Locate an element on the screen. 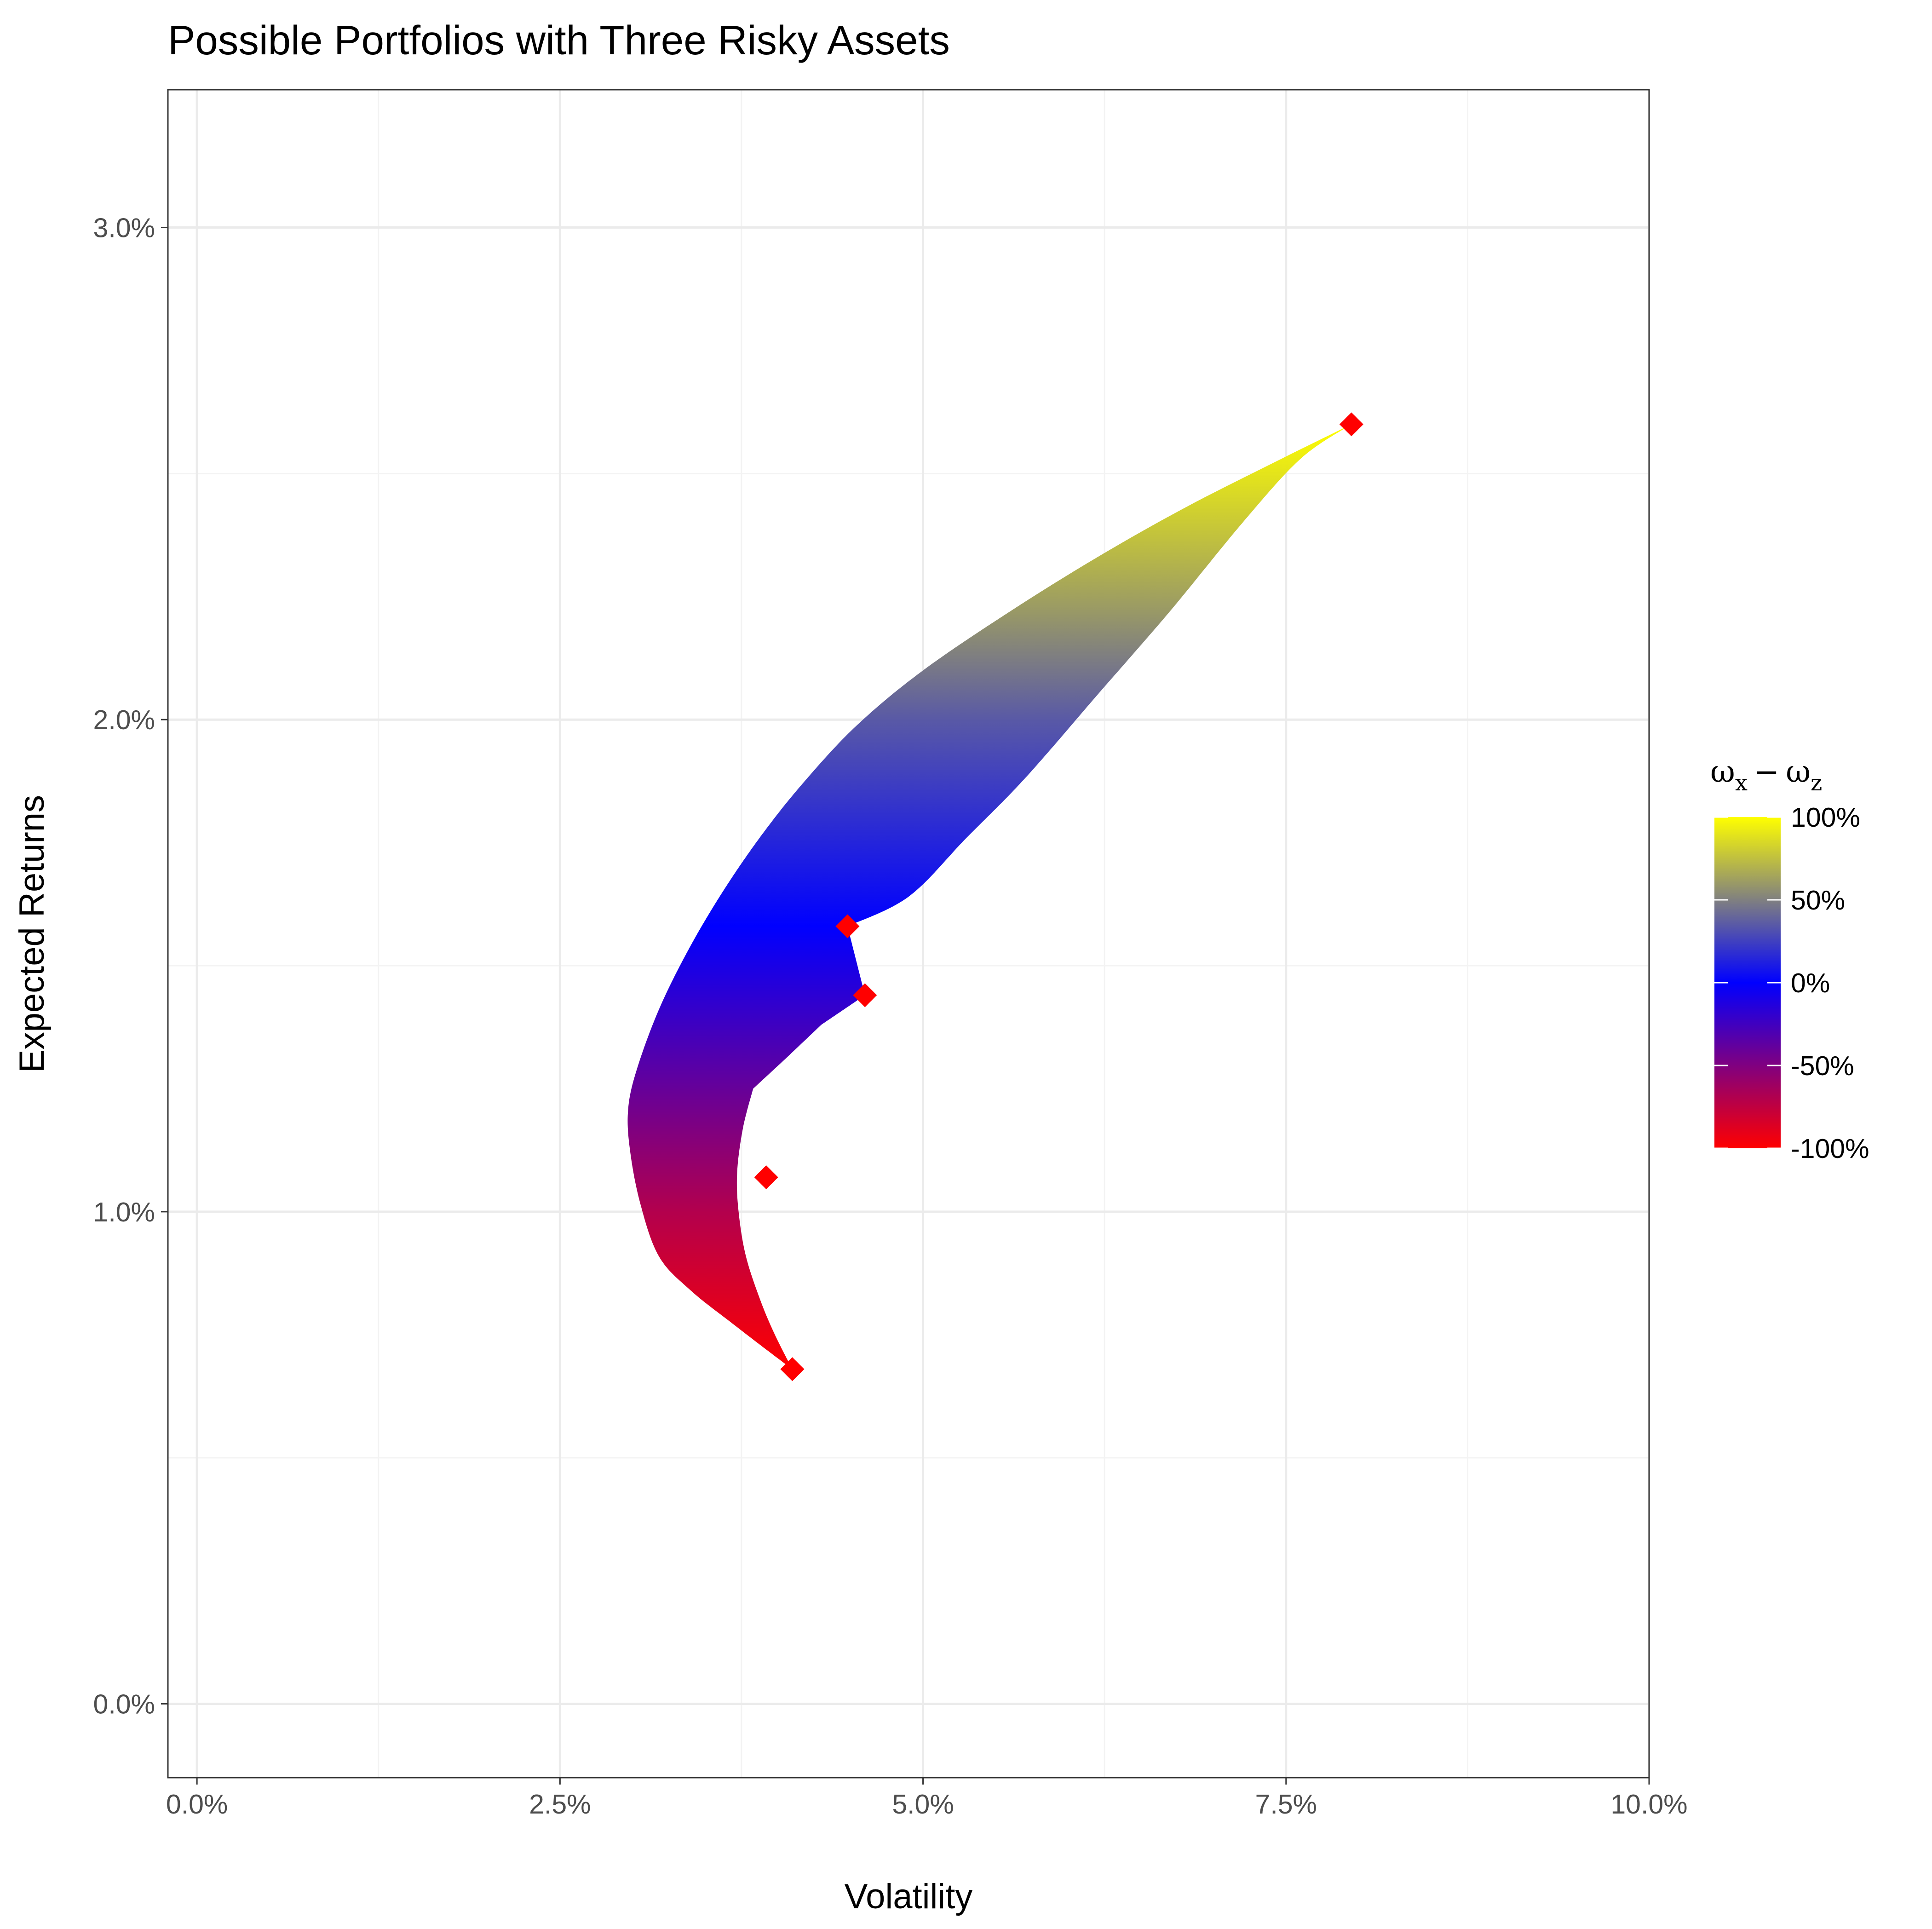  y-tick-label: 0.0% is located at coordinates (124, 1704).